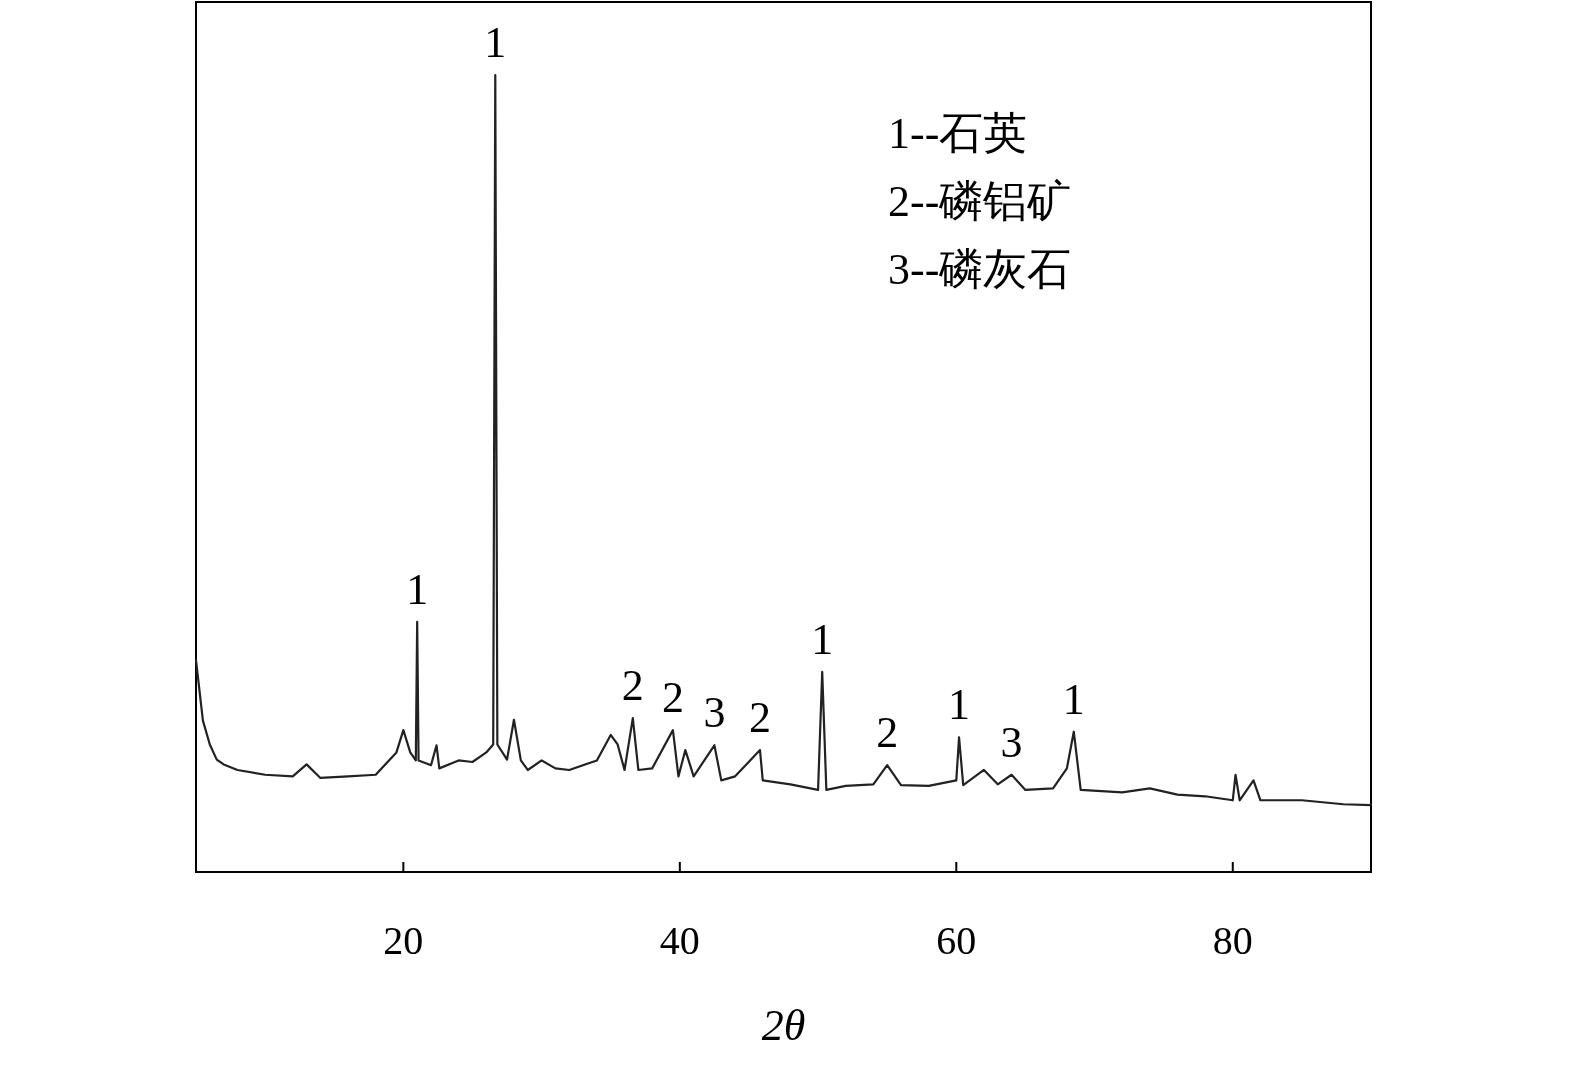 The height and width of the screenshot is (1067, 1575). What do you see at coordinates (958, 133) in the screenshot?
I see `annotation: 1--石英` at bounding box center [958, 133].